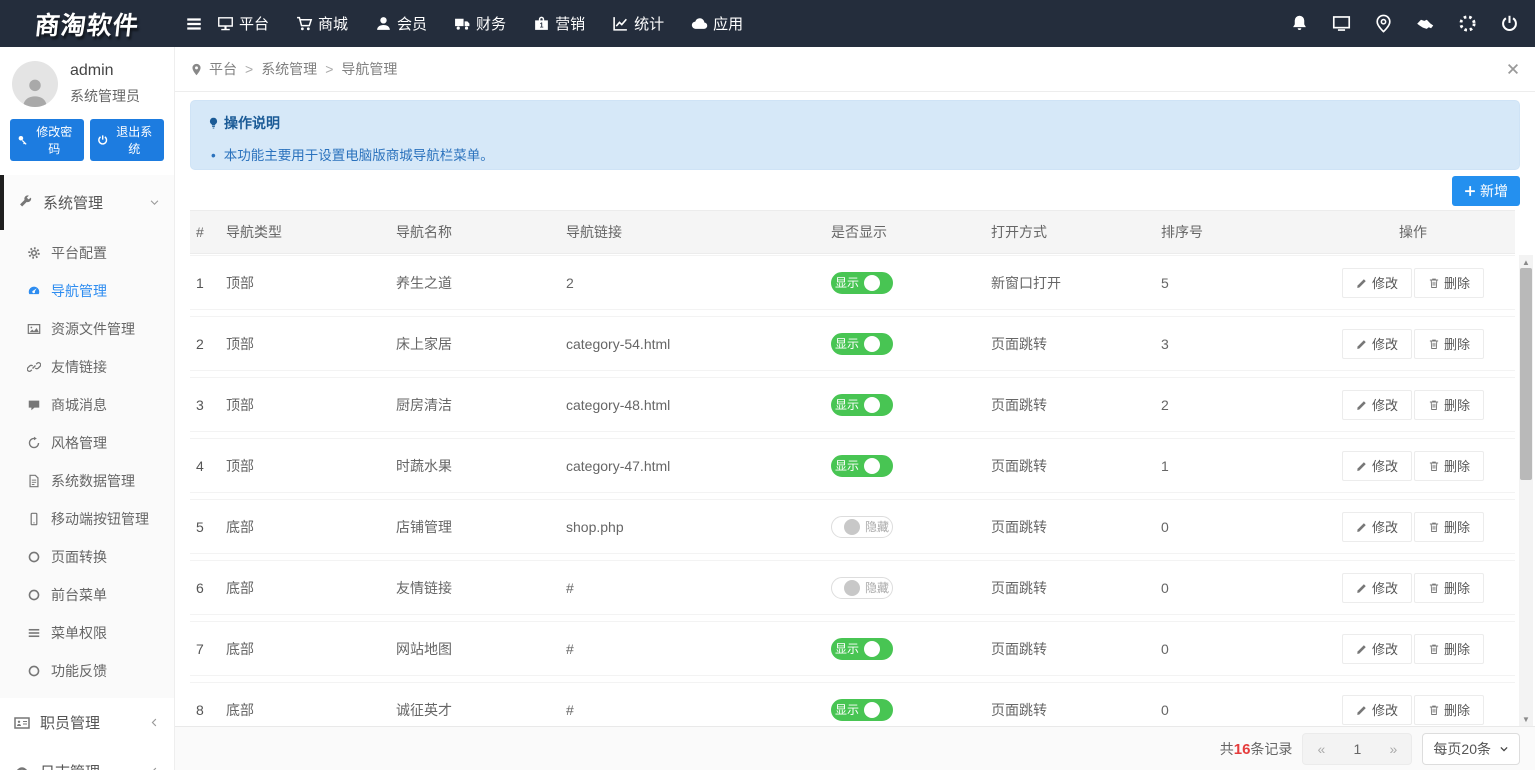 This screenshot has height=770, width=1535. What do you see at coordinates (289, 69) in the screenshot?
I see `breadcrumb-system-management: 系统管理` at bounding box center [289, 69].